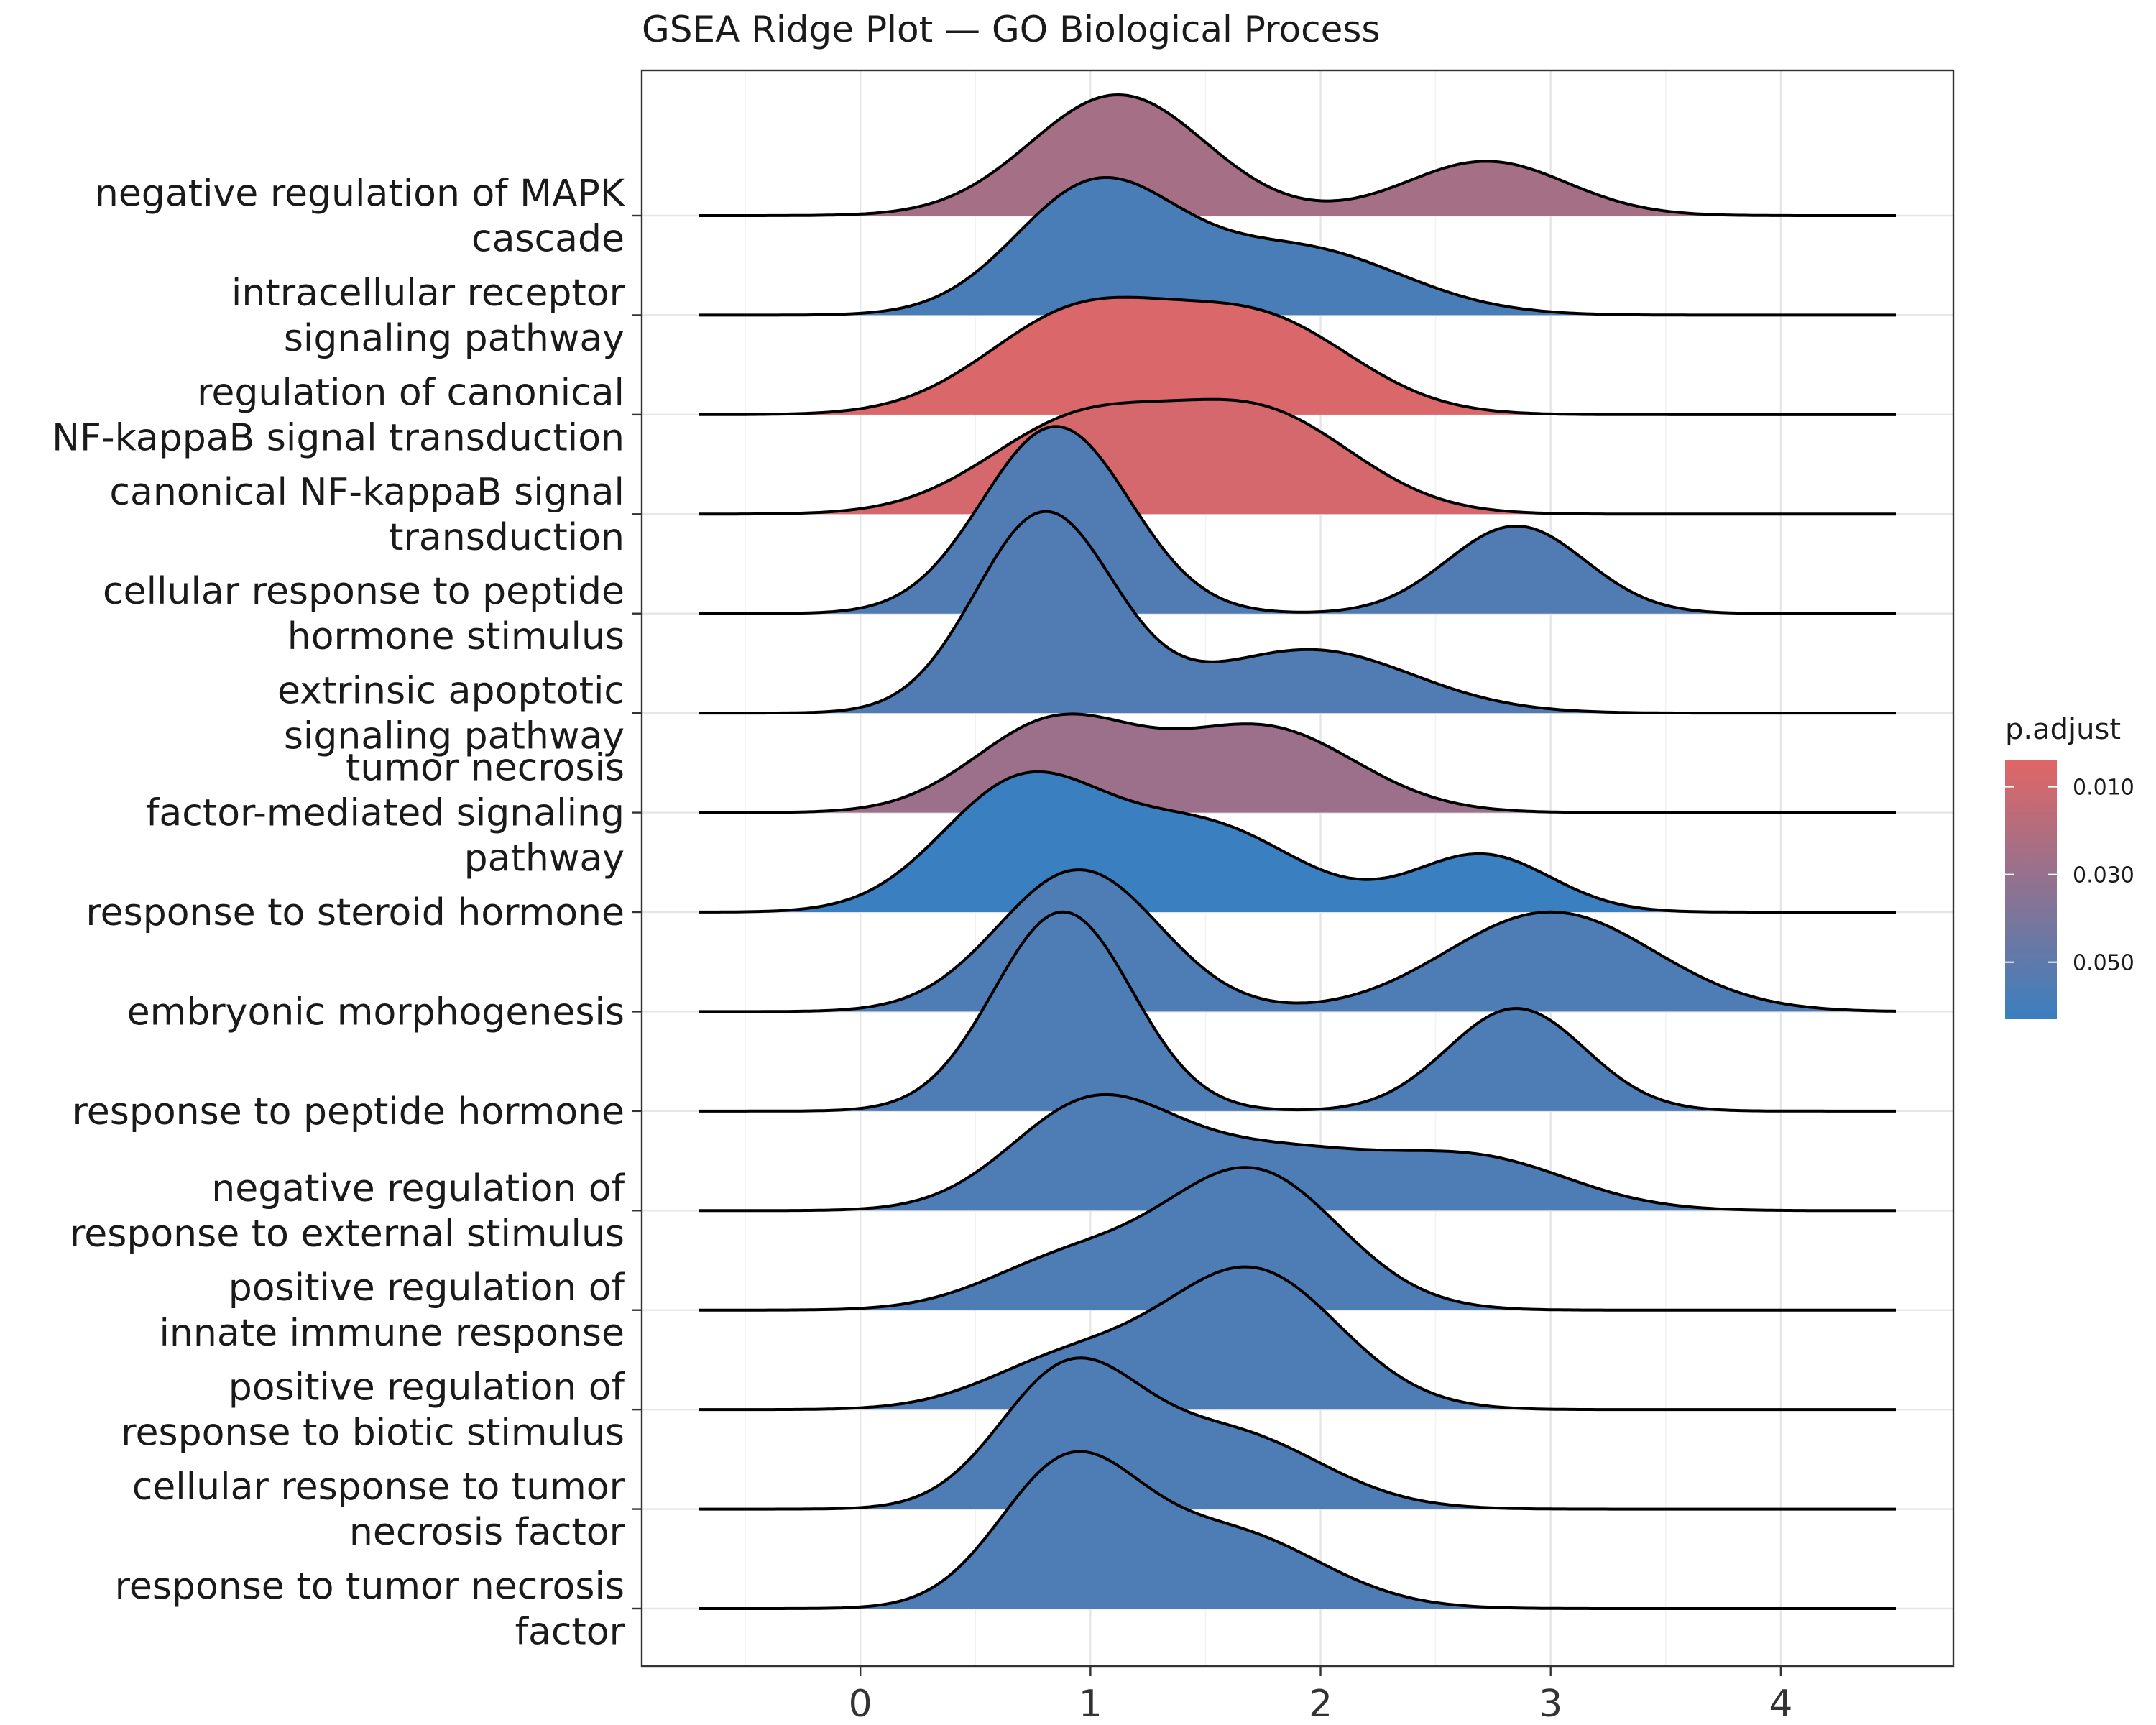  I want to click on x-axis: 0 1 2 3 4, so click(1320, 1695).